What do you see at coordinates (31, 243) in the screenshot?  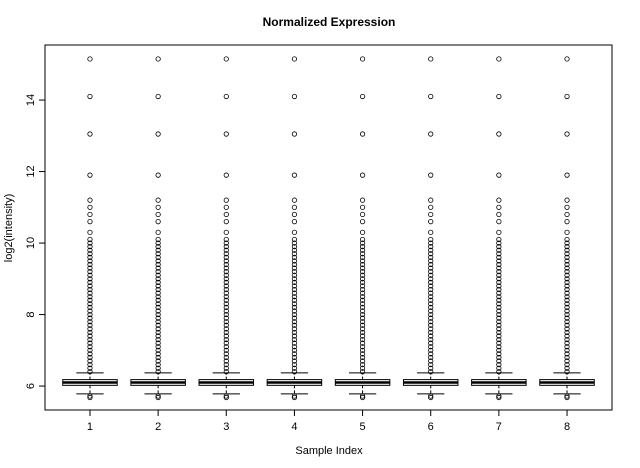 I see `y-tick-label: 10` at bounding box center [31, 243].